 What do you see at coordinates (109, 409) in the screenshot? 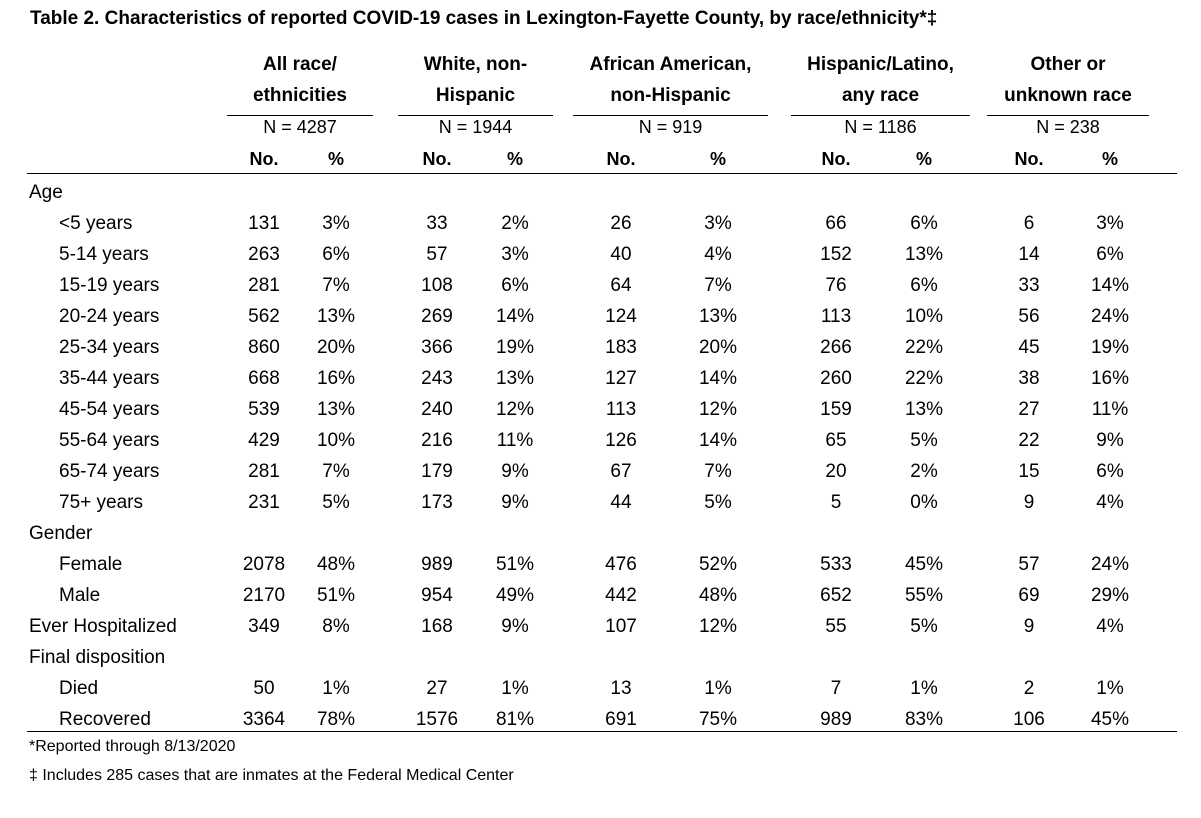
I see `row-label: 45-54 years` at bounding box center [109, 409].